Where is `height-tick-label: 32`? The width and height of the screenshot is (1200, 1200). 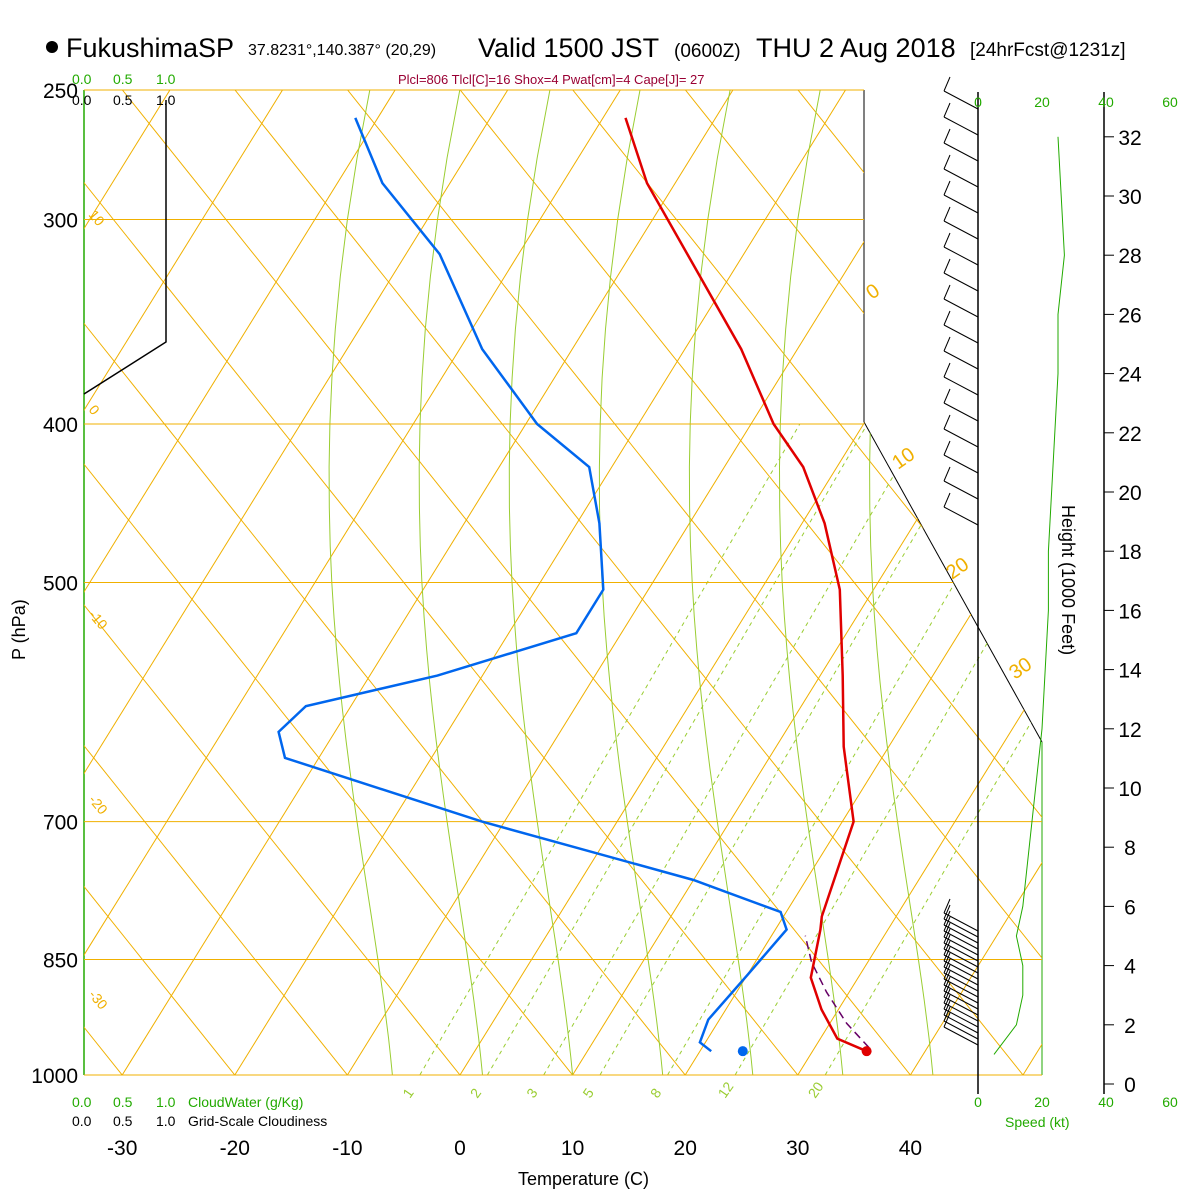 height-tick-label: 32 is located at coordinates (1129, 138).